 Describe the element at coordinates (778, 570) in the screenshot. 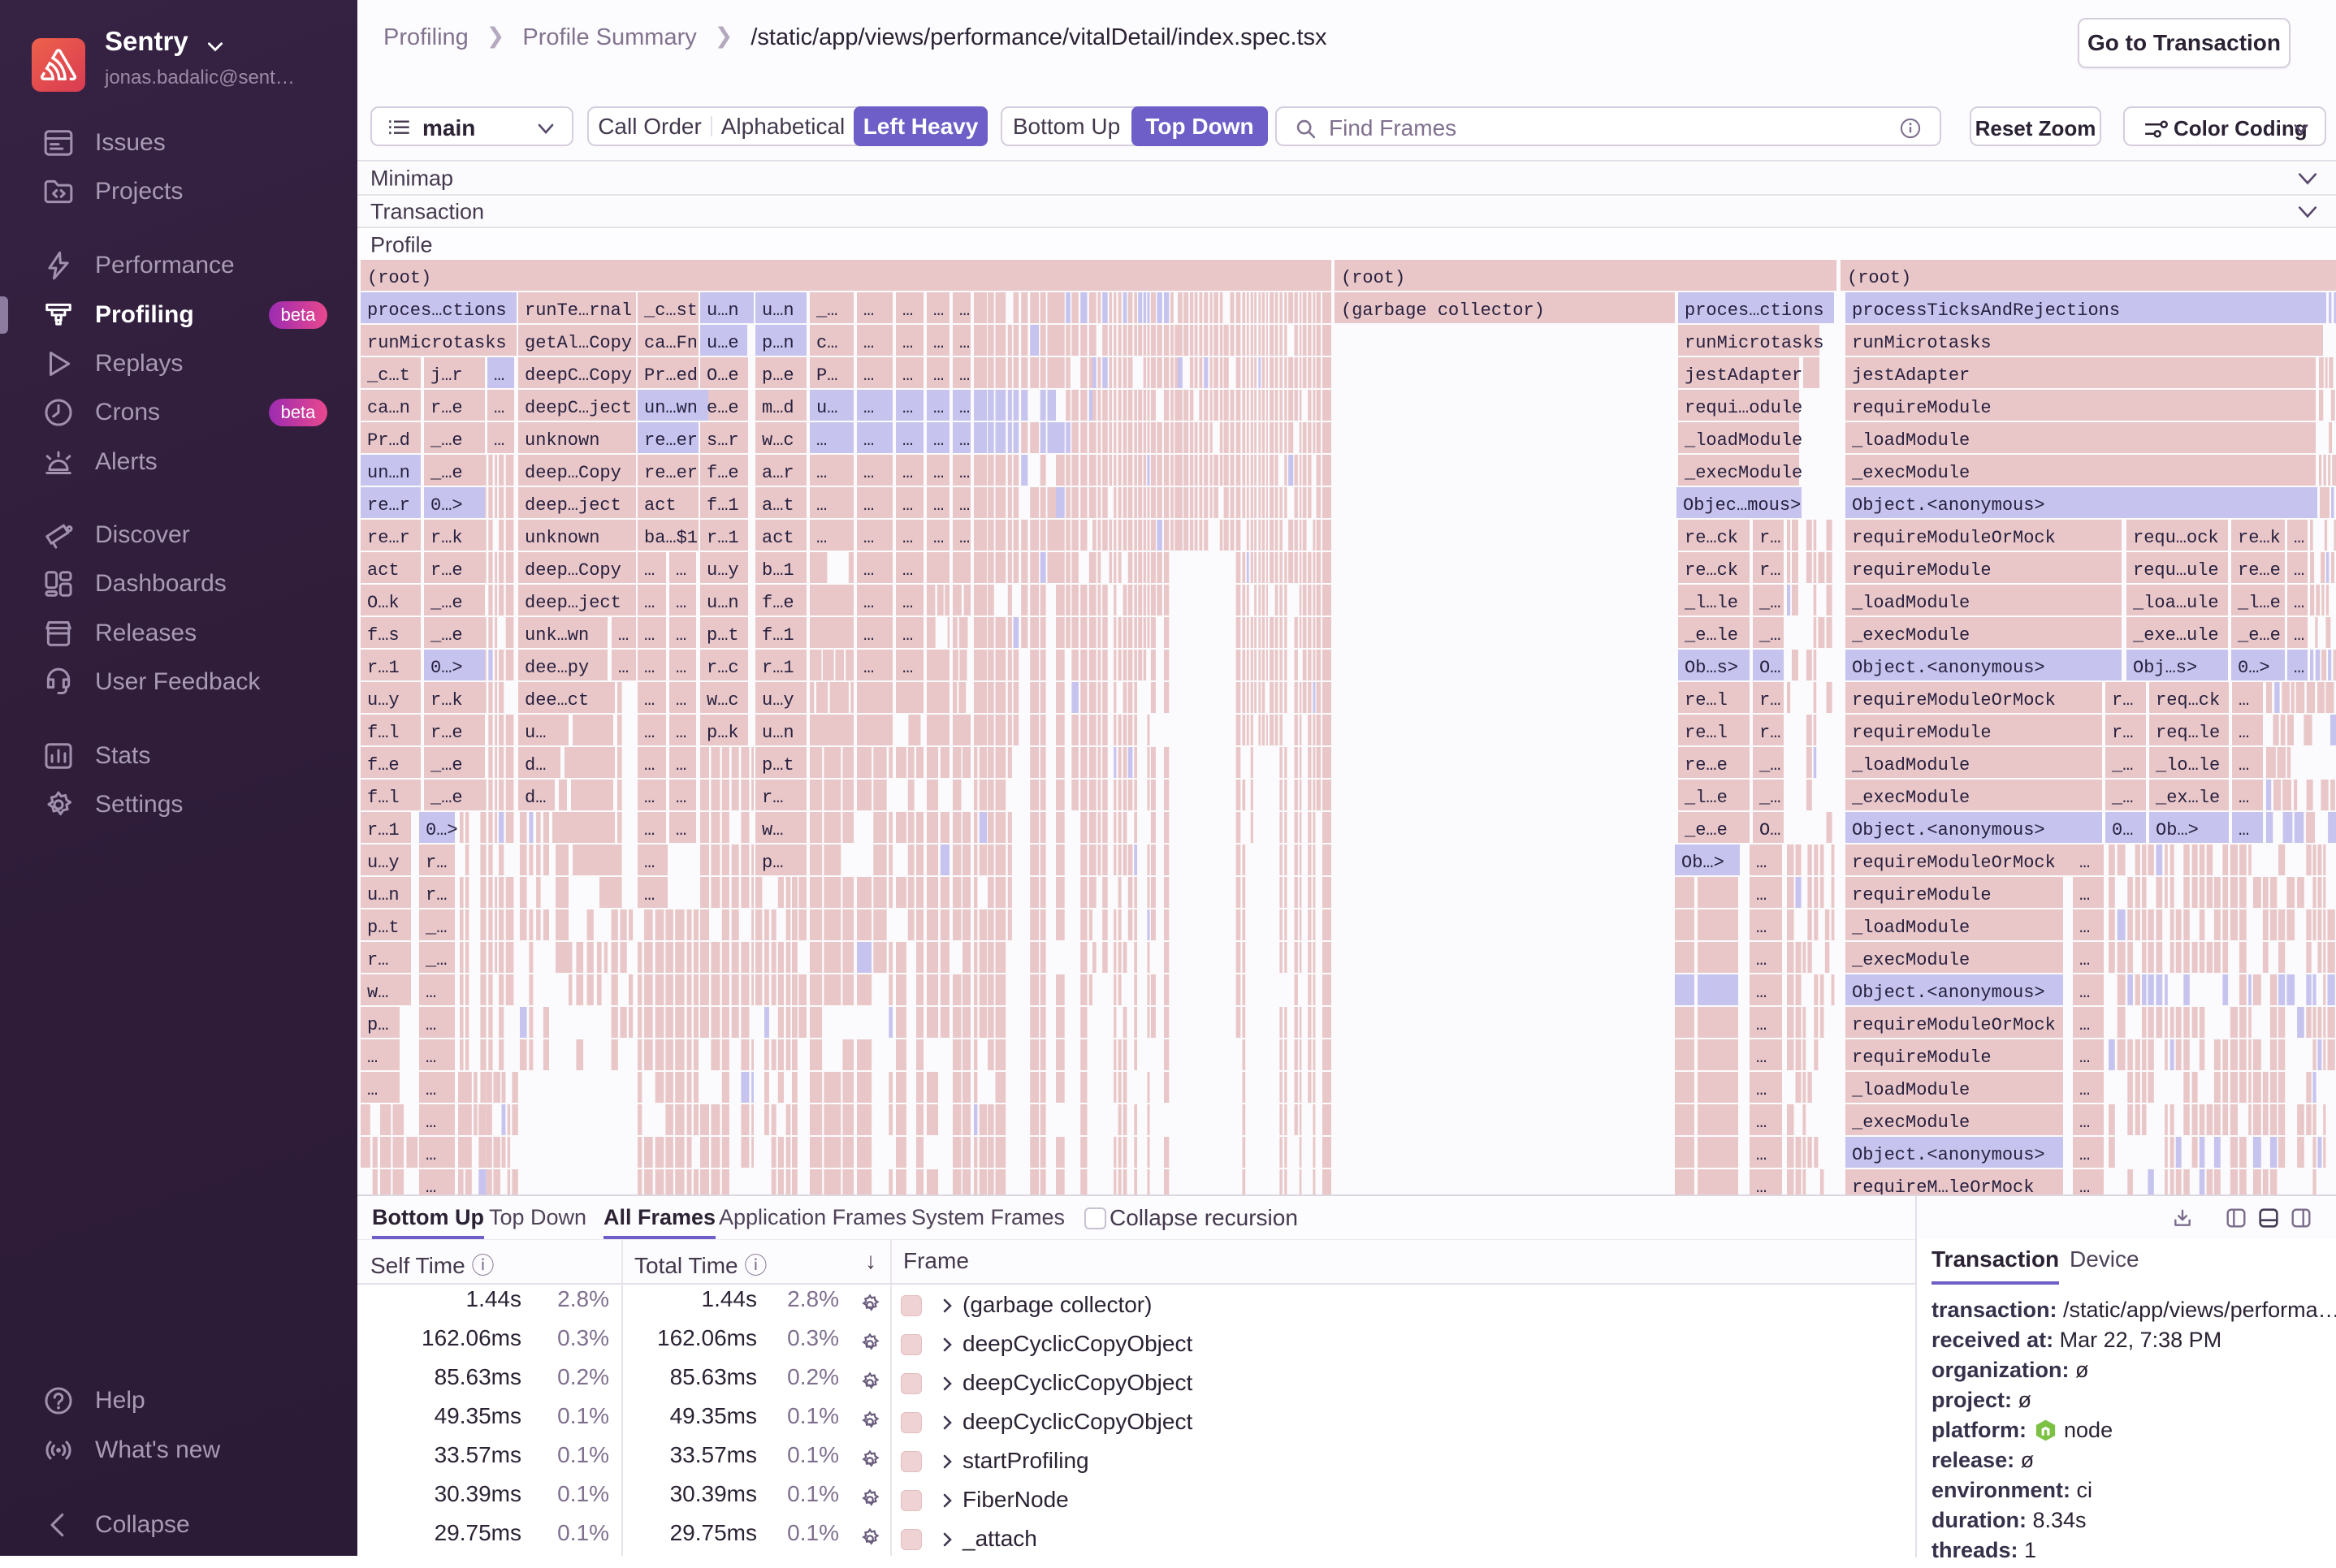

I see `svg-text: b…1` at that location.